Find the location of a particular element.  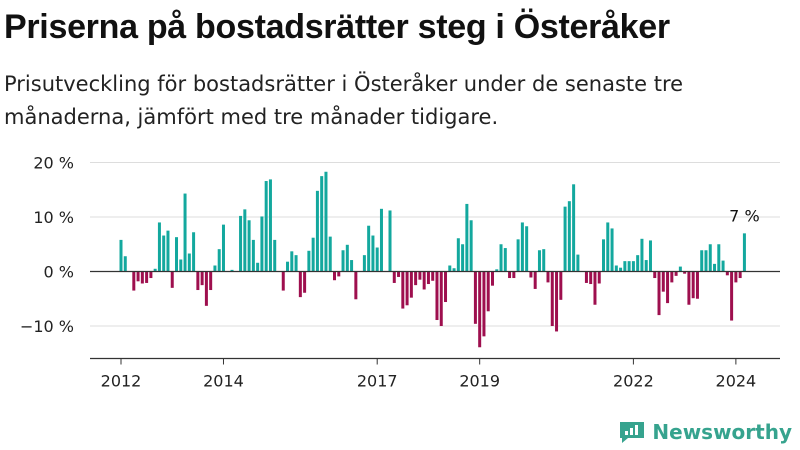

brand: Newsworthy is located at coordinates (705, 432).